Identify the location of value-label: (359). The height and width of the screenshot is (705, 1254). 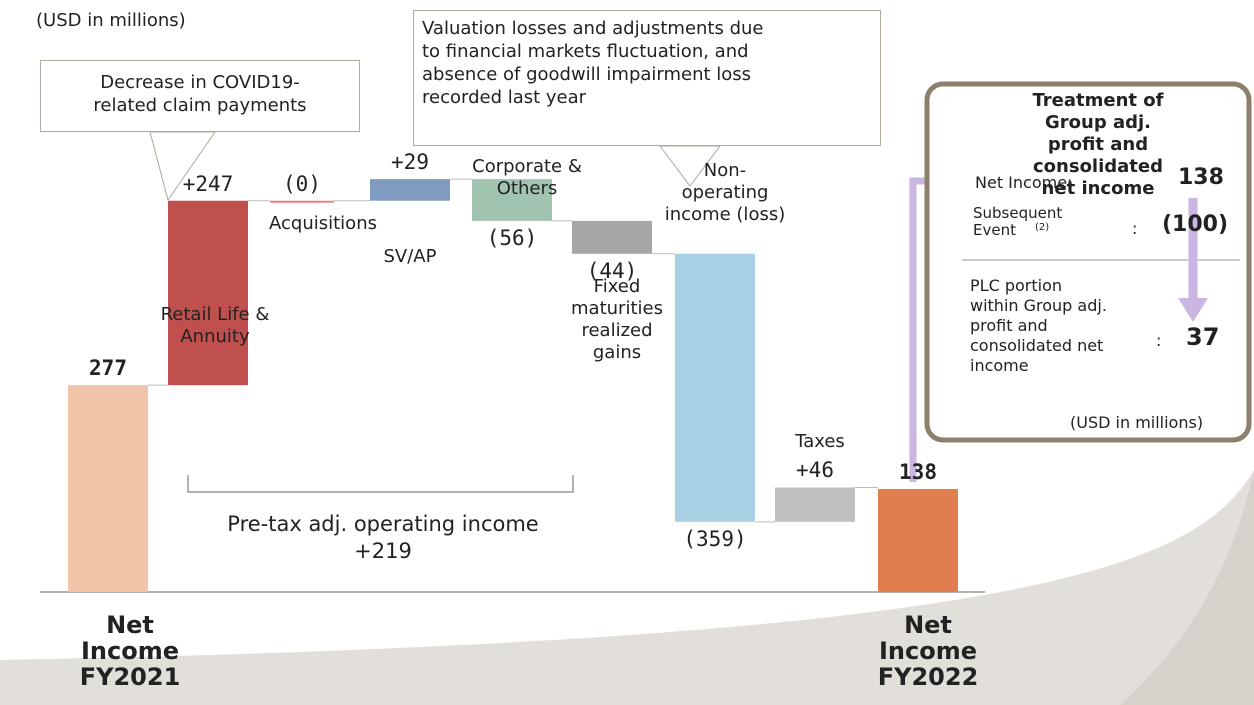
(715, 538).